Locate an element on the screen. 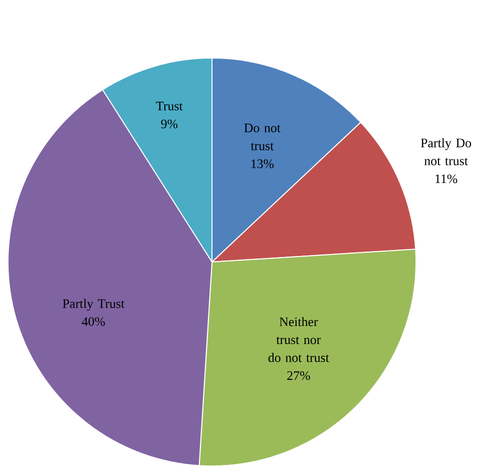 The image size is (503, 468). slice-label: Trust is located at coordinates (169, 106).